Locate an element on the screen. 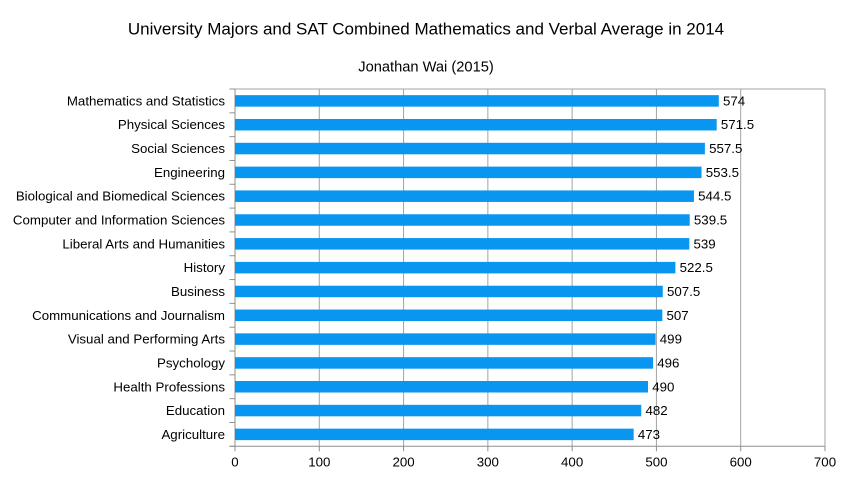  svg-text: 700 is located at coordinates (825, 462).